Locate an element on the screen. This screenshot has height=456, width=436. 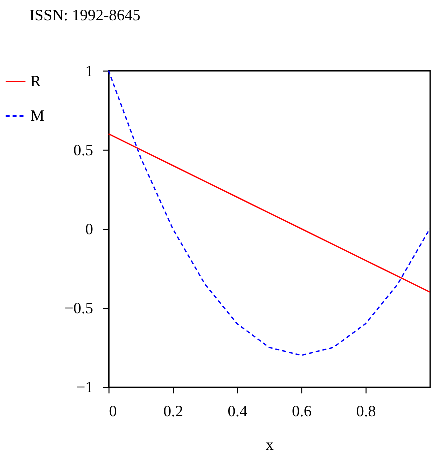
x-tick-label: 0.4 is located at coordinates (238, 411).